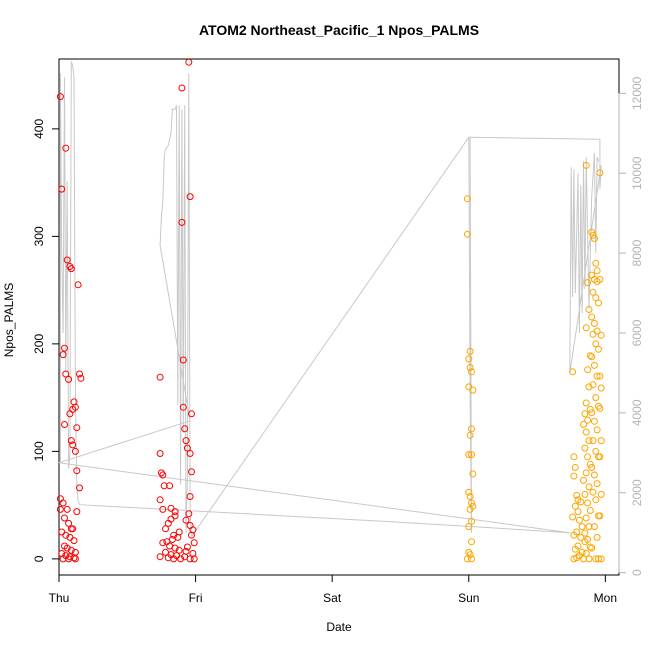 The height and width of the screenshot is (650, 650). Describe the element at coordinates (339, 627) in the screenshot. I see `x-axis-label: Date` at that location.